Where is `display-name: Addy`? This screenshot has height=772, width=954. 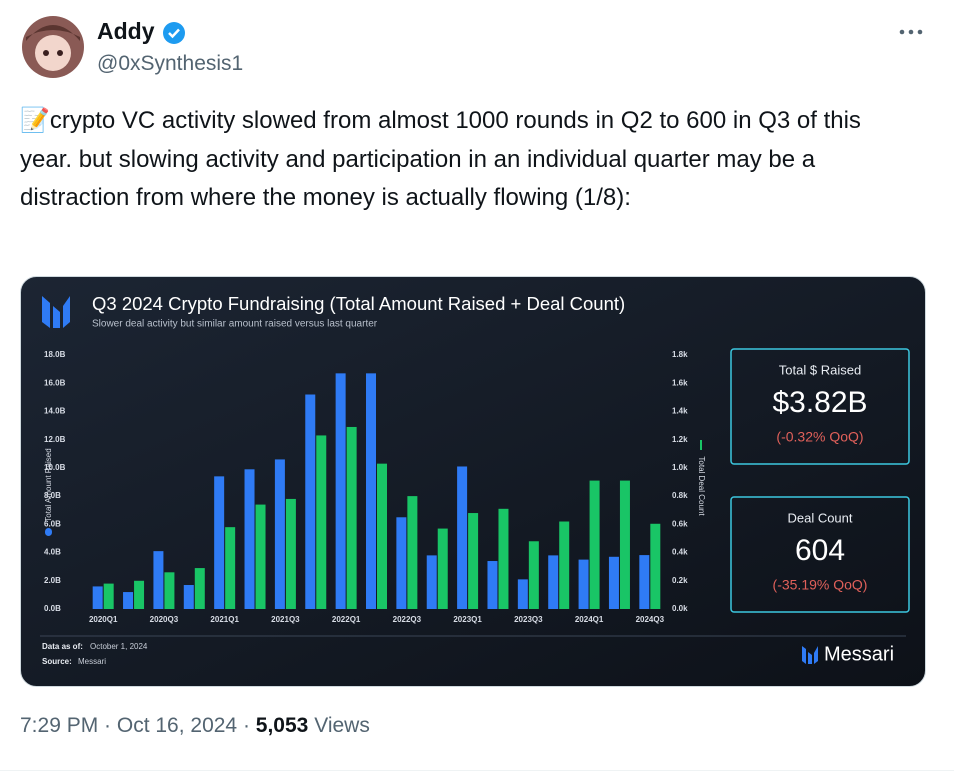
display-name: Addy is located at coordinates (126, 31).